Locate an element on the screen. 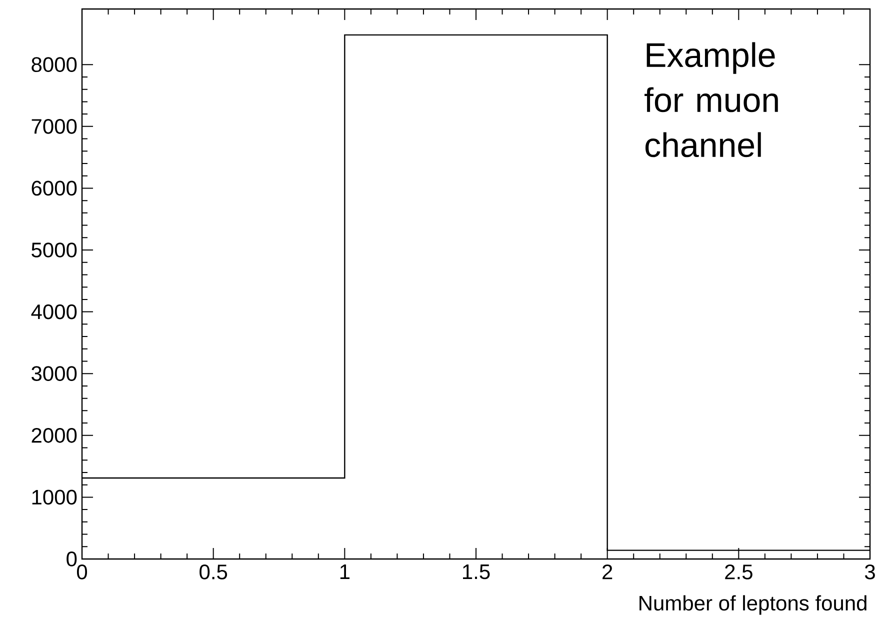  y-tick-label: 2000 is located at coordinates (54, 435).